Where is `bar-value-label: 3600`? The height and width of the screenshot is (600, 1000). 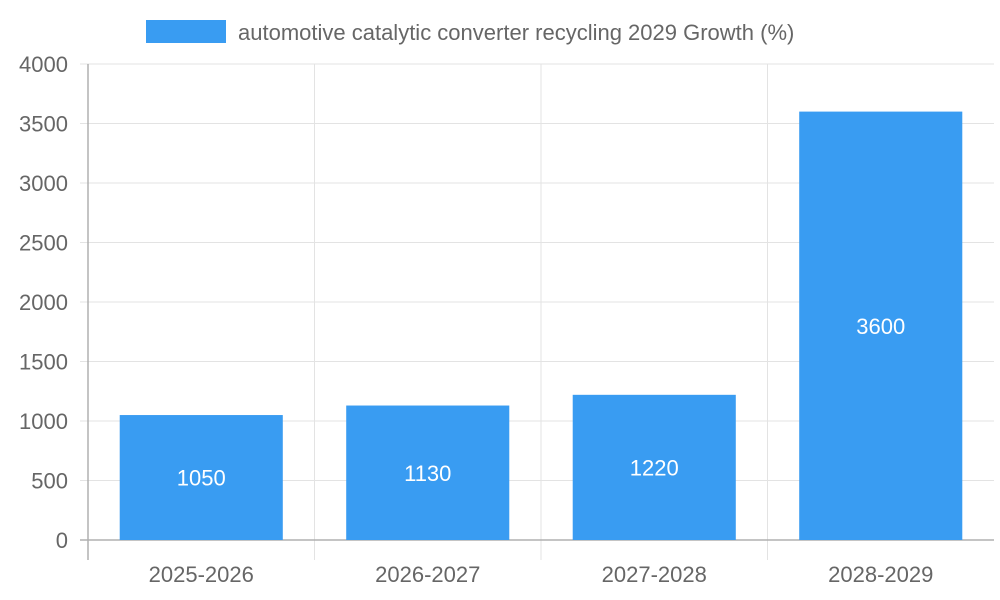 bar-value-label: 3600 is located at coordinates (880, 326).